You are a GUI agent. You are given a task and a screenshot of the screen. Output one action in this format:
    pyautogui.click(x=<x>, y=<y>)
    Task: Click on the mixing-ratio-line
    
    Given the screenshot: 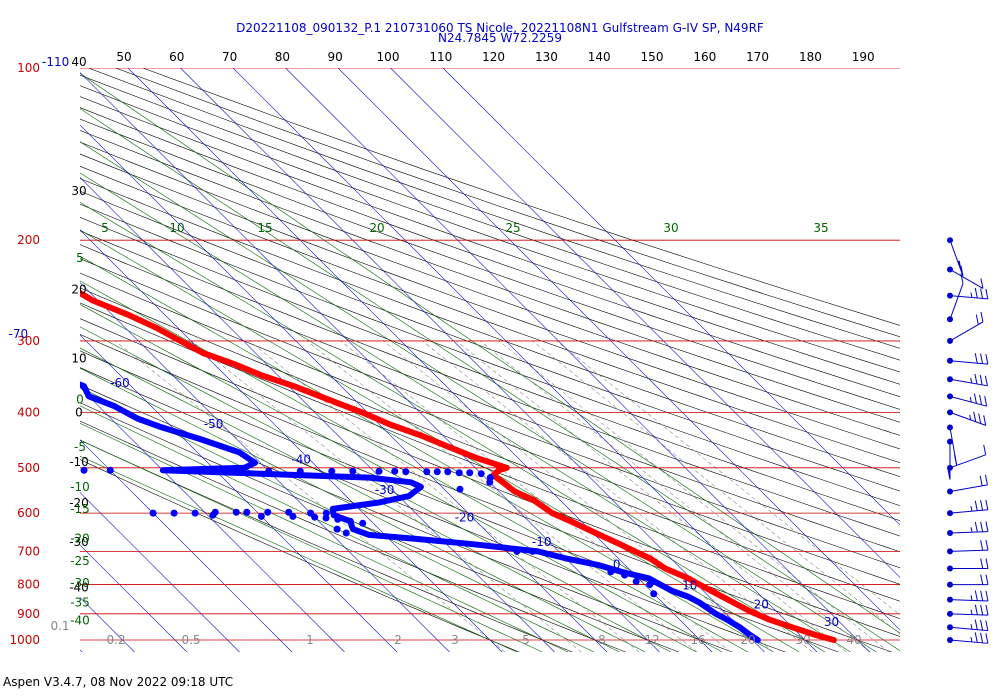 What is the action you would take?
    pyautogui.click(x=728, y=478)
    